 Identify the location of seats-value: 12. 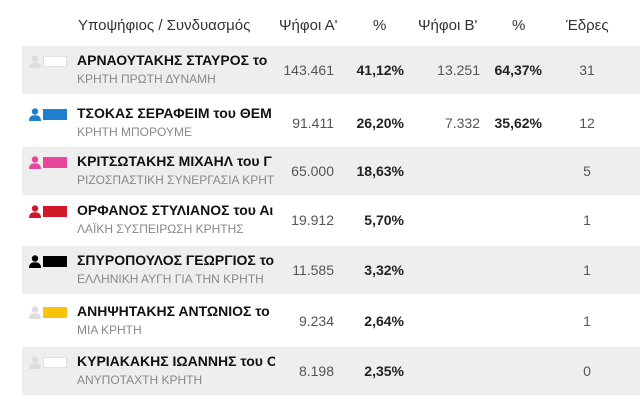
(587, 123).